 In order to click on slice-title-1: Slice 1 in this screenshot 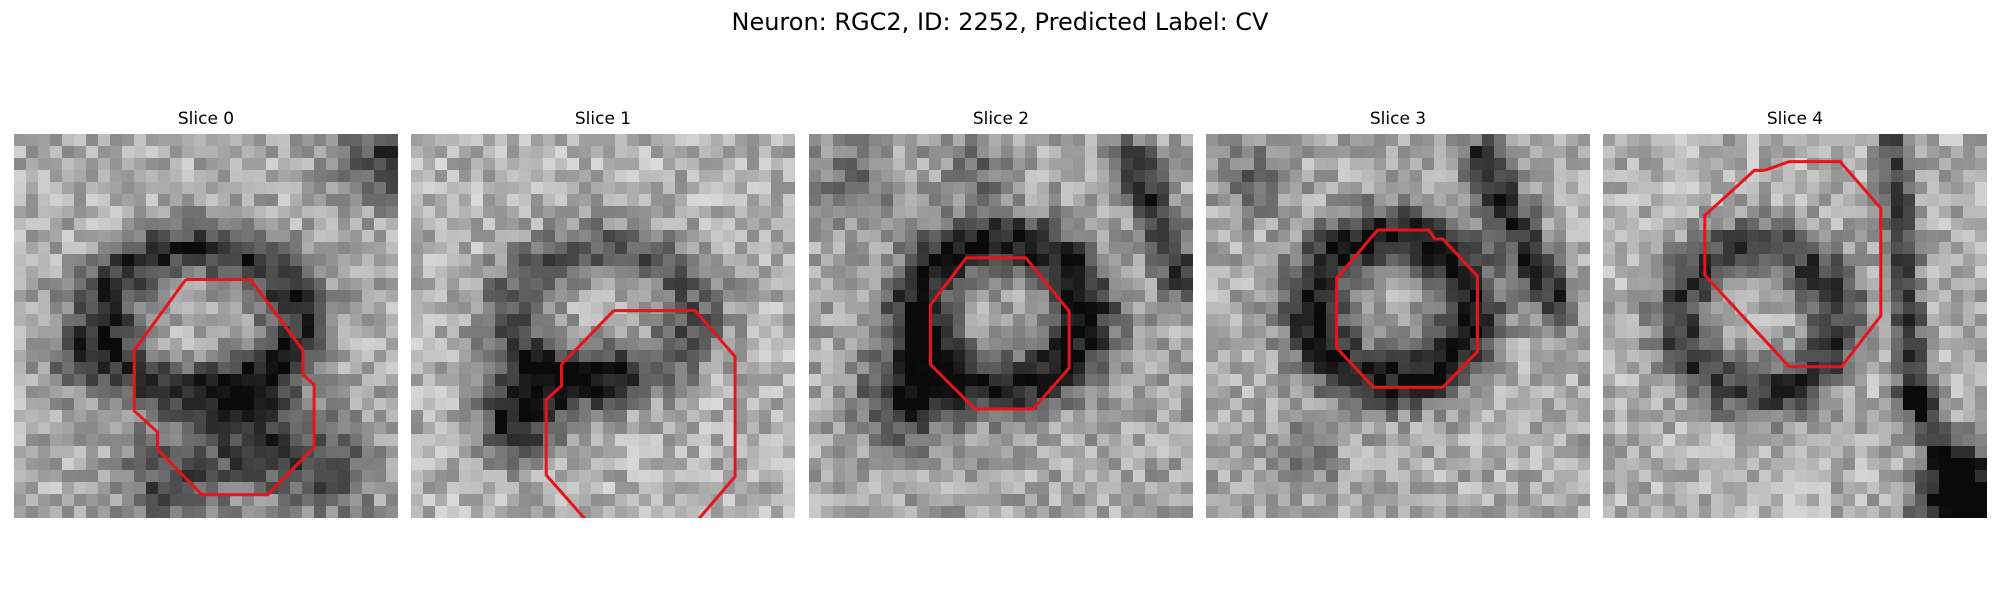, I will do `click(603, 119)`.